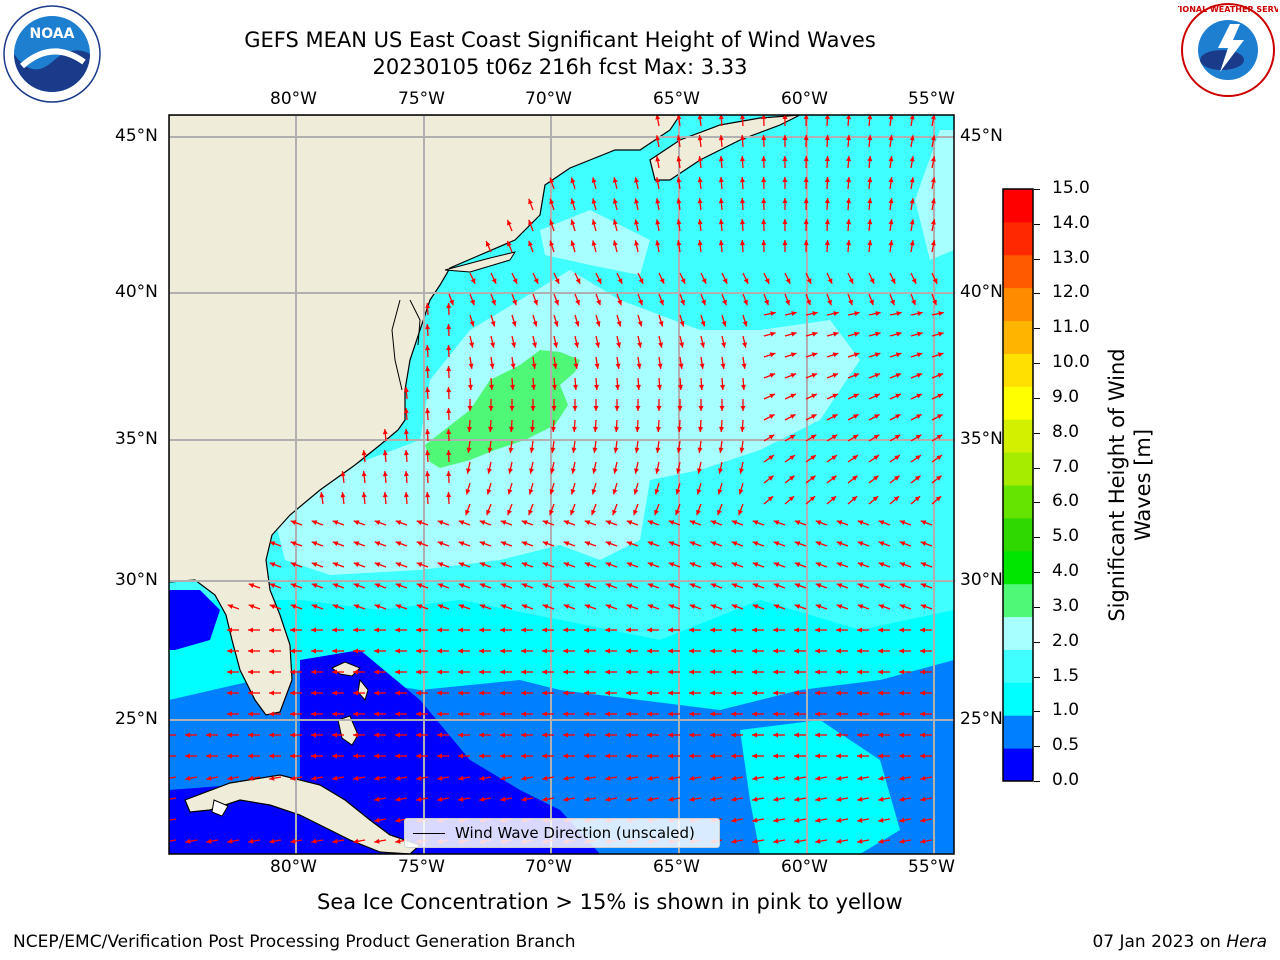 This screenshot has width=1280, height=960. What do you see at coordinates (1018, 666) in the screenshot?
I see `colorbar-cell` at bounding box center [1018, 666].